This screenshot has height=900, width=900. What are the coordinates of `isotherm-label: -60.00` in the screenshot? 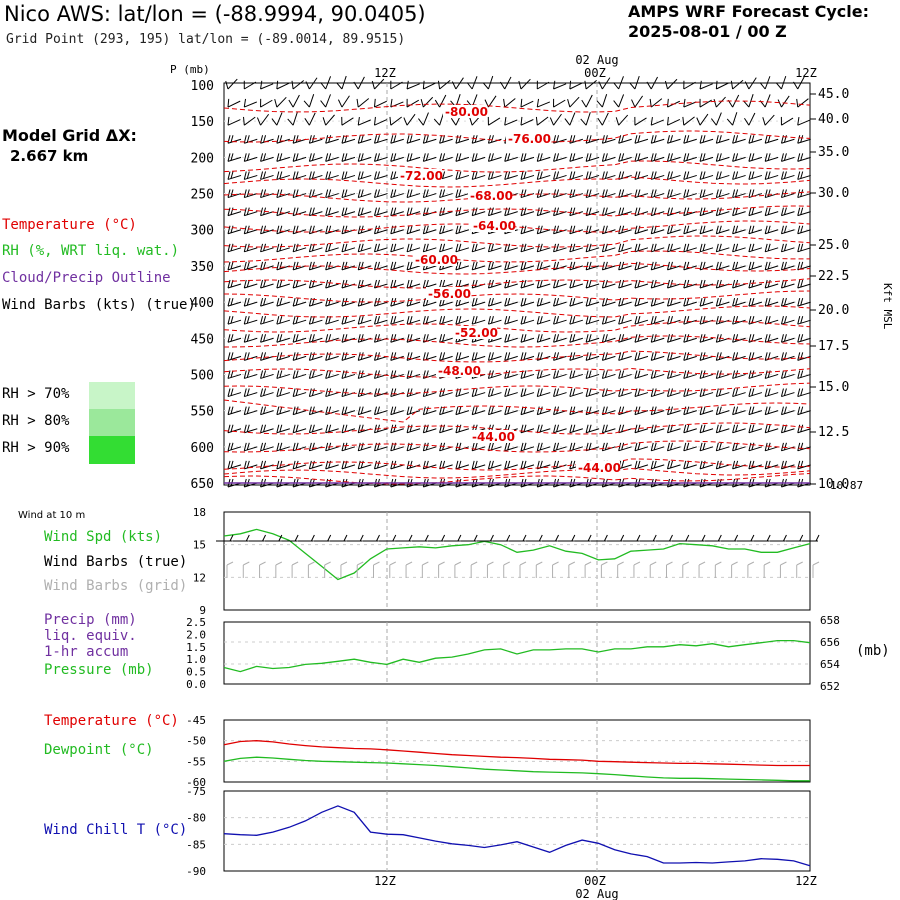 It's located at (436, 260).